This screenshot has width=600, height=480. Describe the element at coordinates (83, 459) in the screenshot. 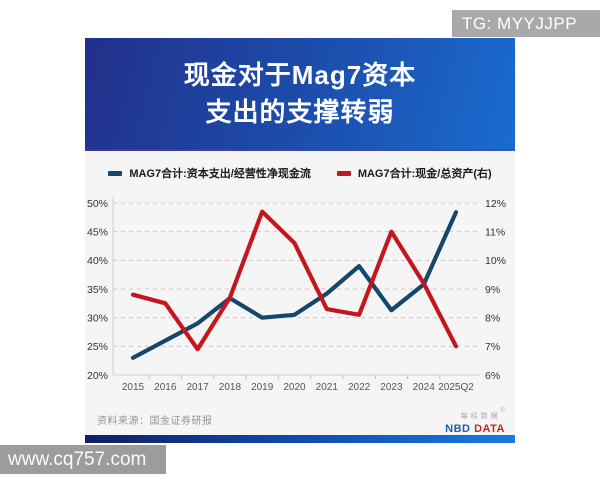

I see `site-url-watermark: www.cq757.com` at that location.